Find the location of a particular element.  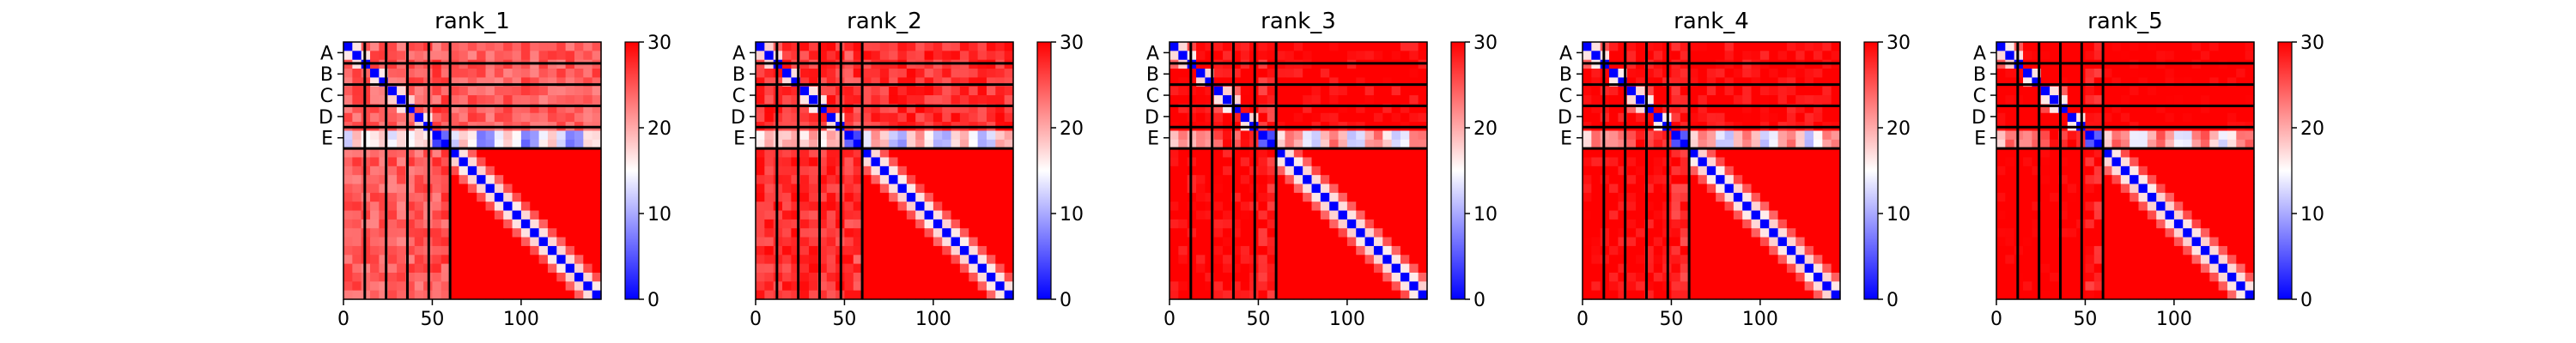

colorbar-tick-label: 0 is located at coordinates (653, 300).